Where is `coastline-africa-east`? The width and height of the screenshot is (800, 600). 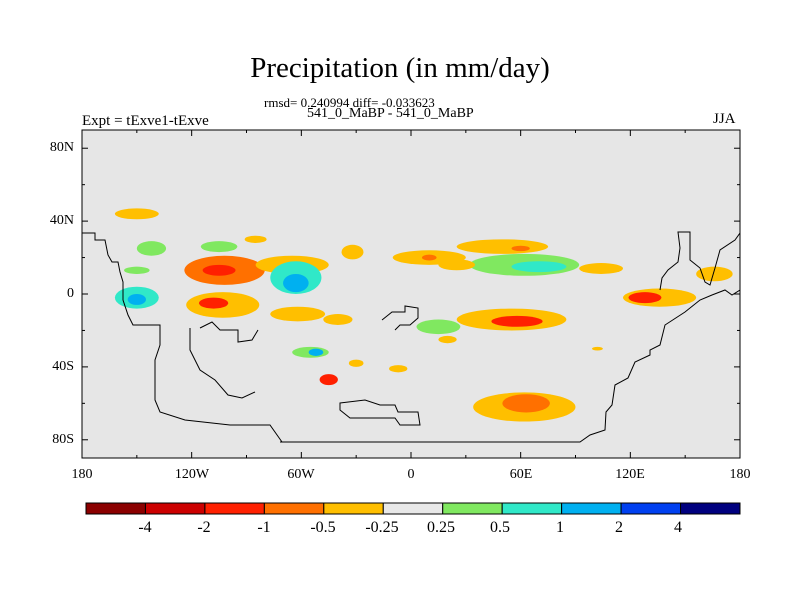
coastline-africa-east is located at coordinates (380, 412).